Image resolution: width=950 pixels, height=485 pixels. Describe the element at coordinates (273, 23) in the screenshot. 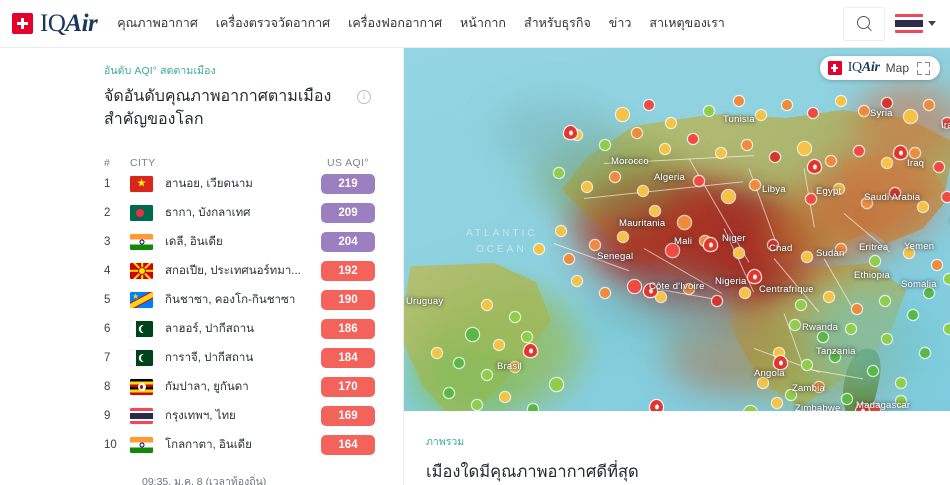

I see `nav-item-air-monitors: เครื่องตรวจวัดอากาศ` at that location.